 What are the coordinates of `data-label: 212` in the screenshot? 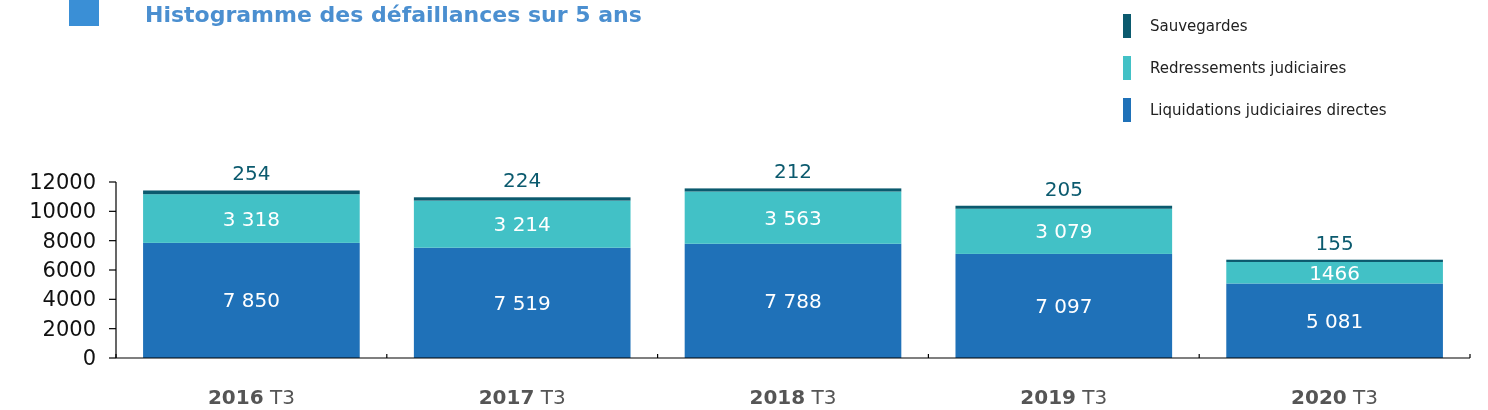 It's located at (793, 171).